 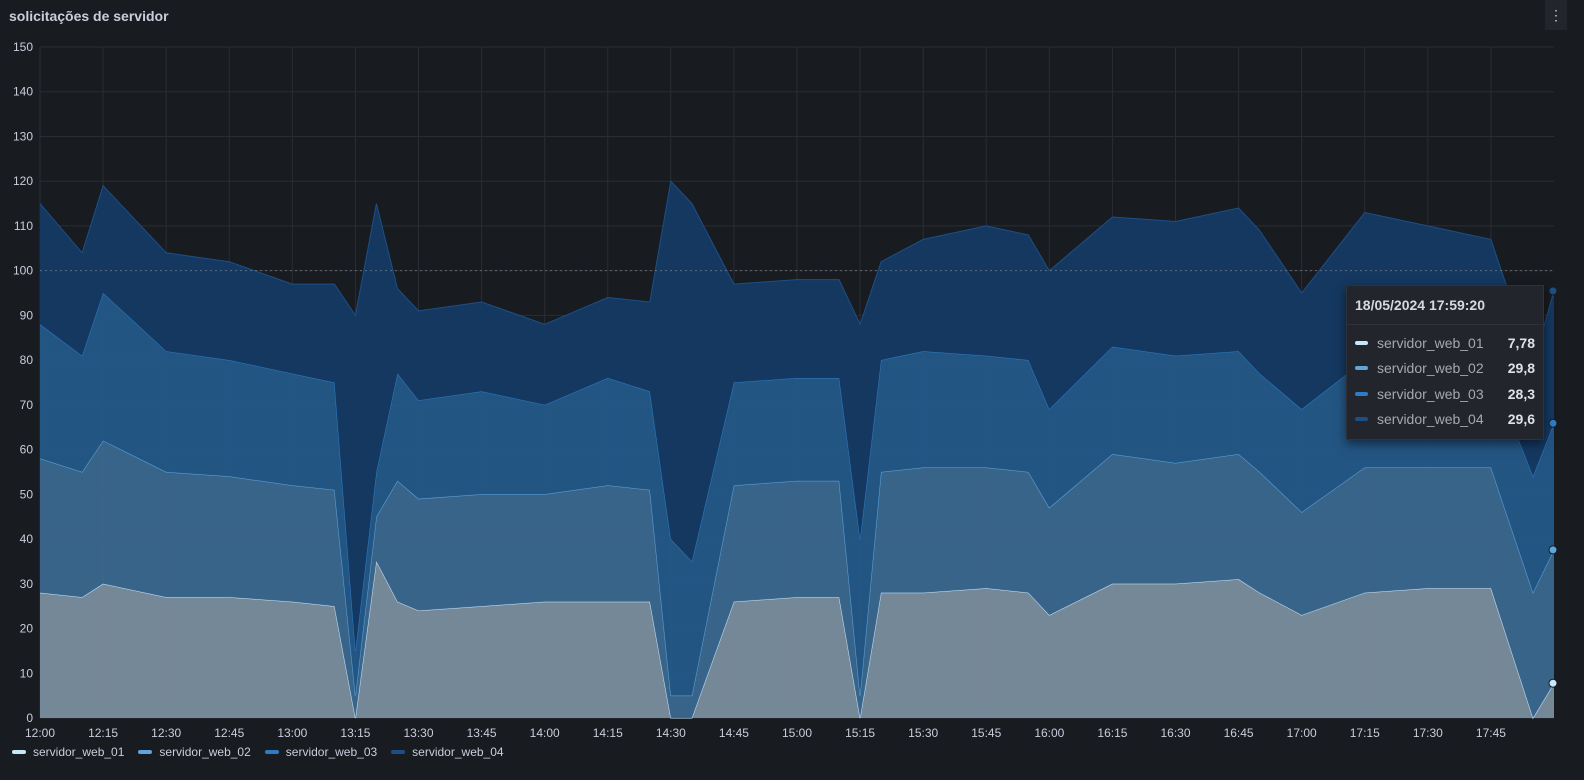 I want to click on x-tick-label: 13:30, so click(x=418, y=733).